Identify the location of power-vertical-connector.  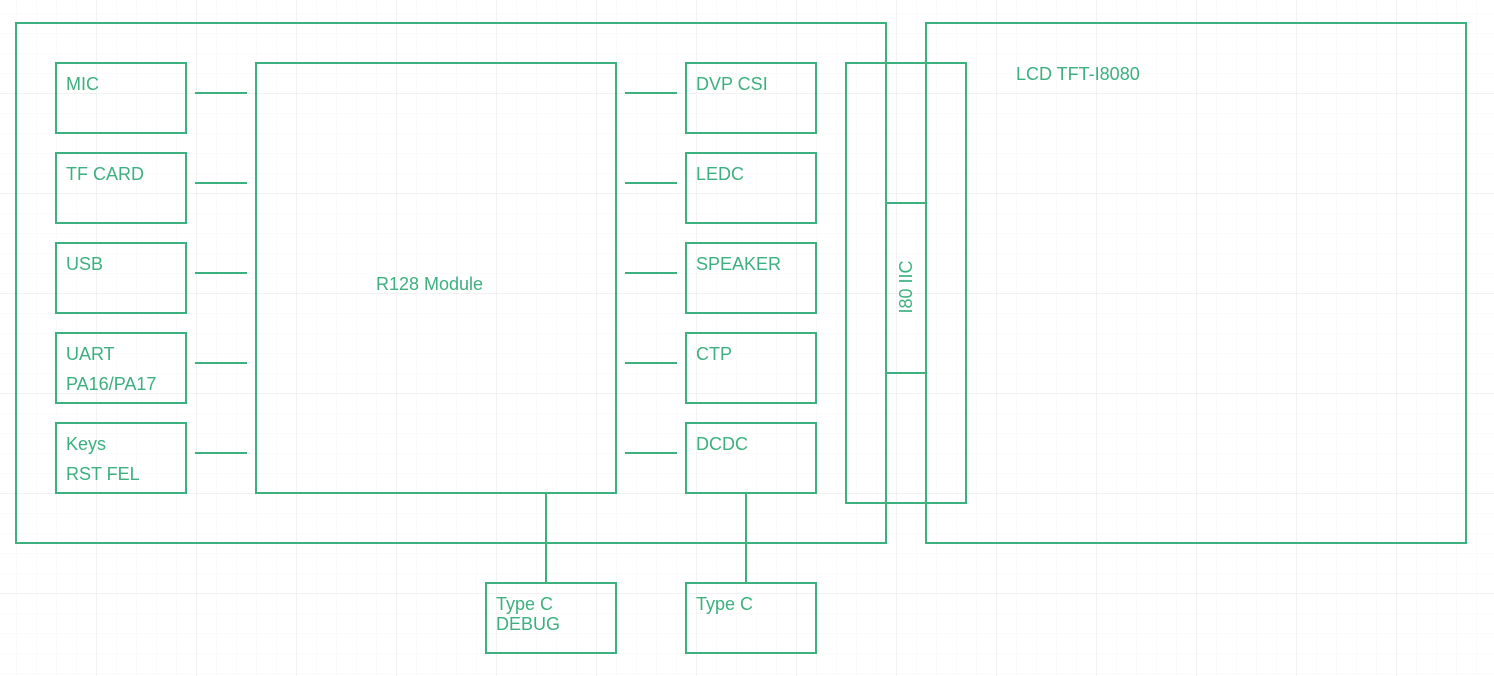
(746, 538).